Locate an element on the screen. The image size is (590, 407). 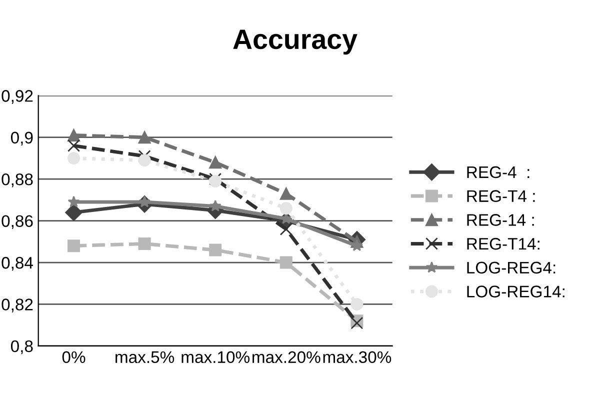
chart-title: Accuracy is located at coordinates (295, 42).